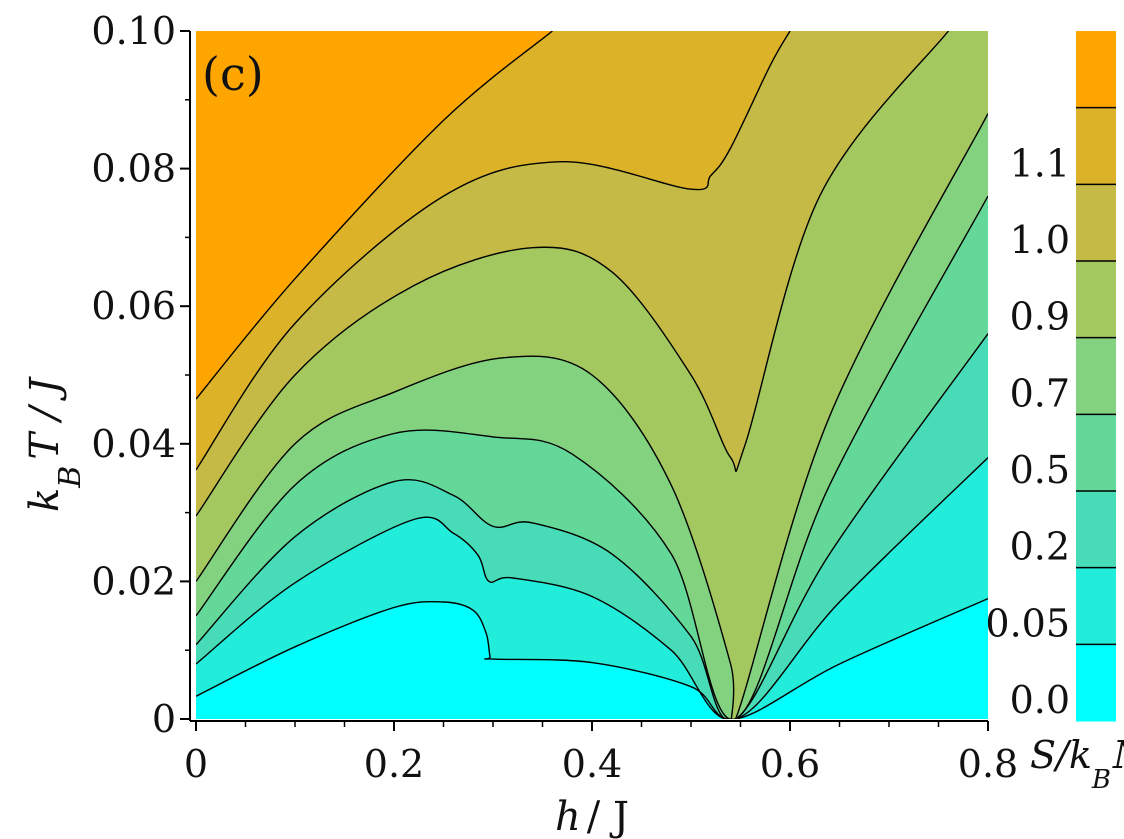  What do you see at coordinates (133, 306) in the screenshot?
I see `y-tick-label-3: 0.06` at bounding box center [133, 306].